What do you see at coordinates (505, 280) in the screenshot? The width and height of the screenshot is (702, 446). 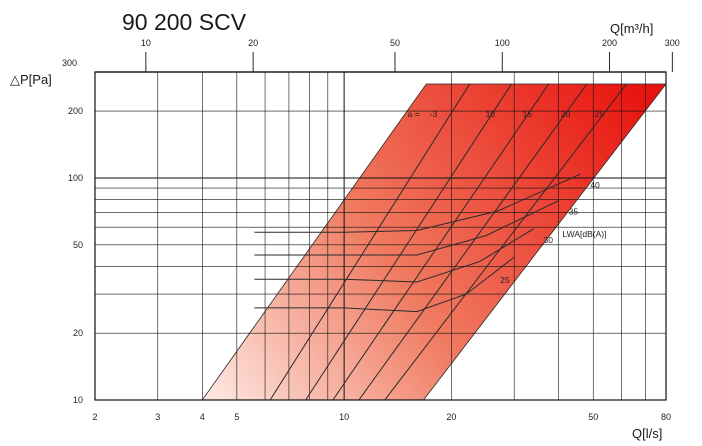 I see `sound-level-label: 25` at bounding box center [505, 280].